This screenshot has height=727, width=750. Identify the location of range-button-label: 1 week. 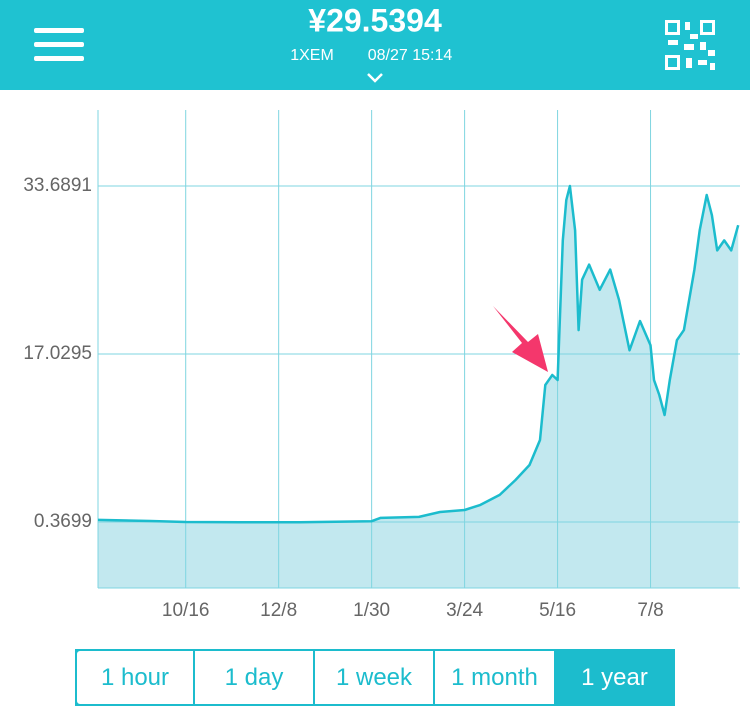
(374, 677).